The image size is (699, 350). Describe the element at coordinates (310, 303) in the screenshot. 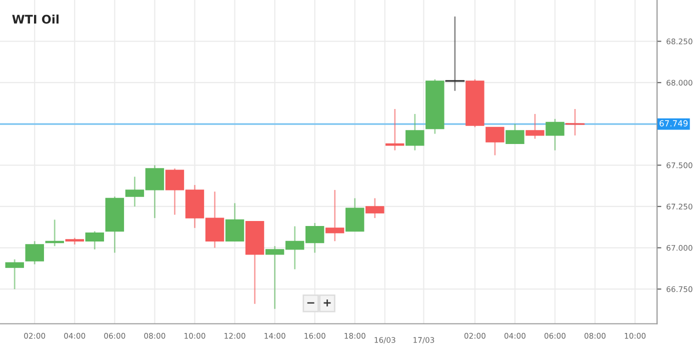

I see `annotation: −` at that location.